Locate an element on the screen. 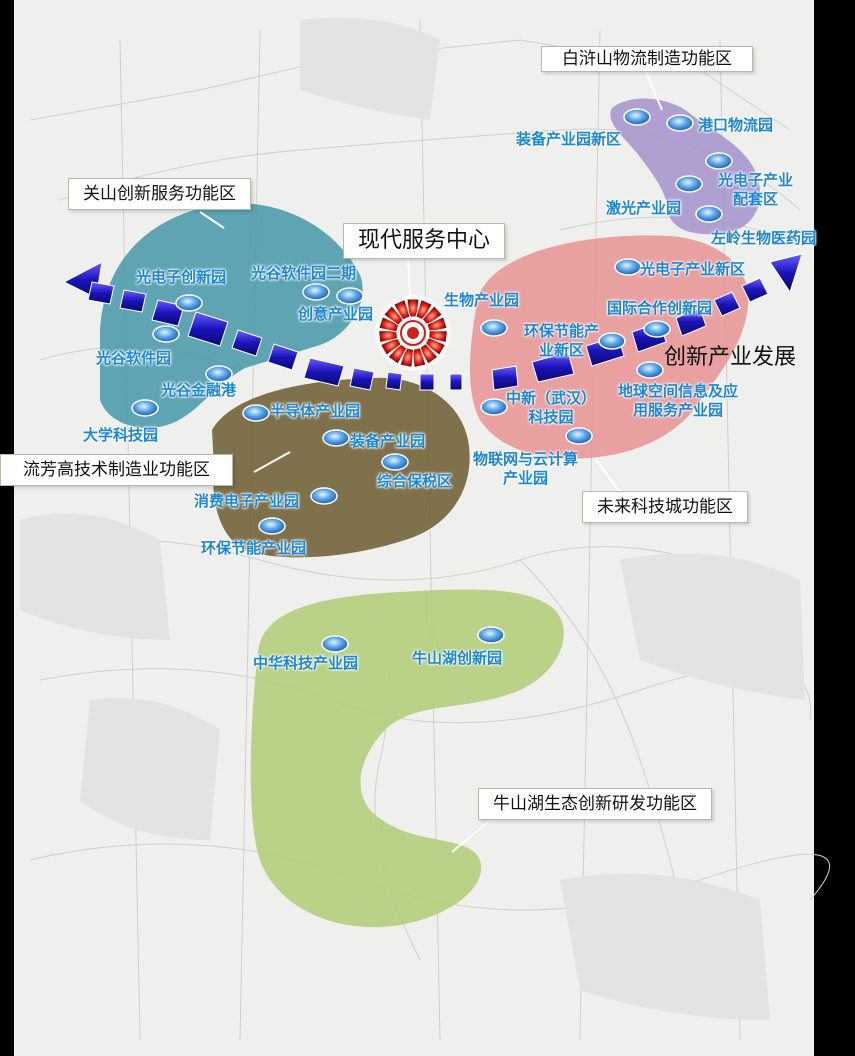 This screenshot has height=1056, width=855. park-label-zuoling-biomed: 左岭生物医药园 is located at coordinates (764, 238).